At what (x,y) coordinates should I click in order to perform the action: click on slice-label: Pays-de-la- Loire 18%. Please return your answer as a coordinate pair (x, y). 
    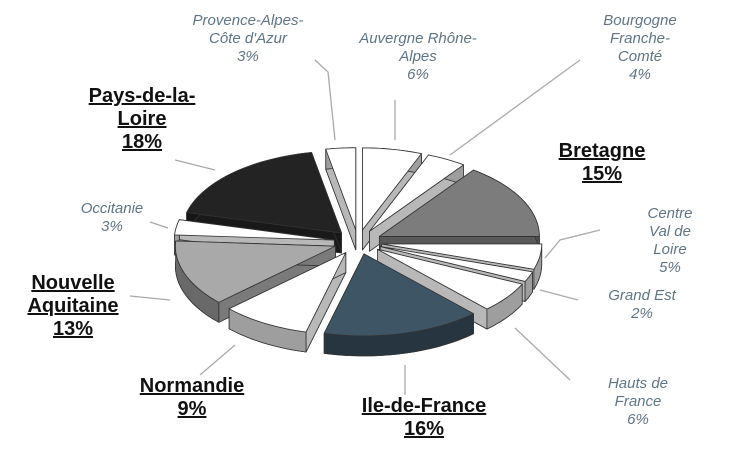
    Looking at the image, I should click on (142, 119).